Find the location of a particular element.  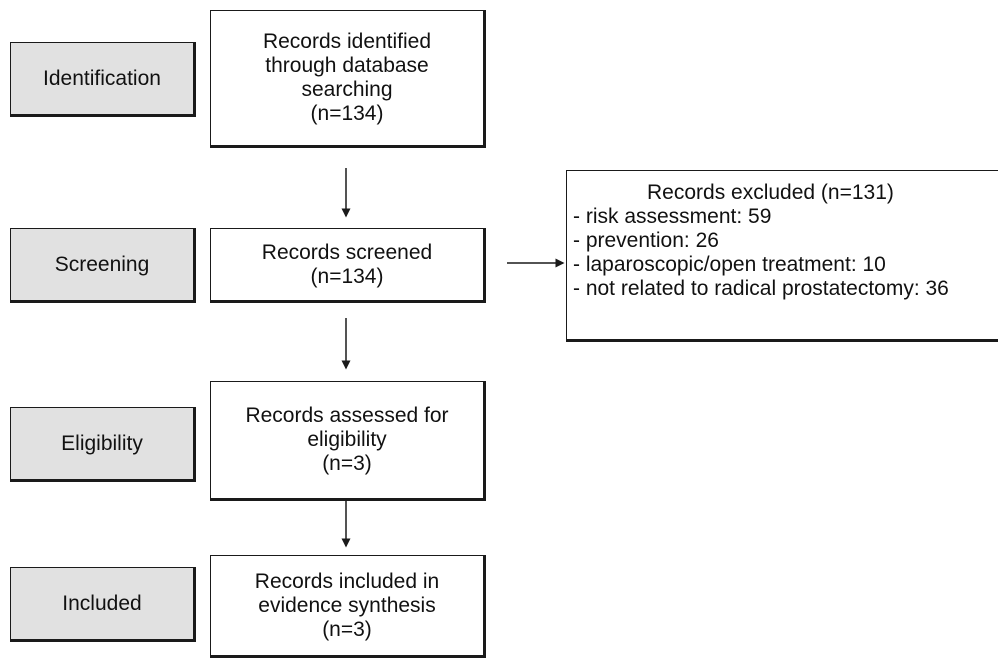

excluded-item-risk-assessment: - risk assessment: 59 is located at coordinates (672, 216).